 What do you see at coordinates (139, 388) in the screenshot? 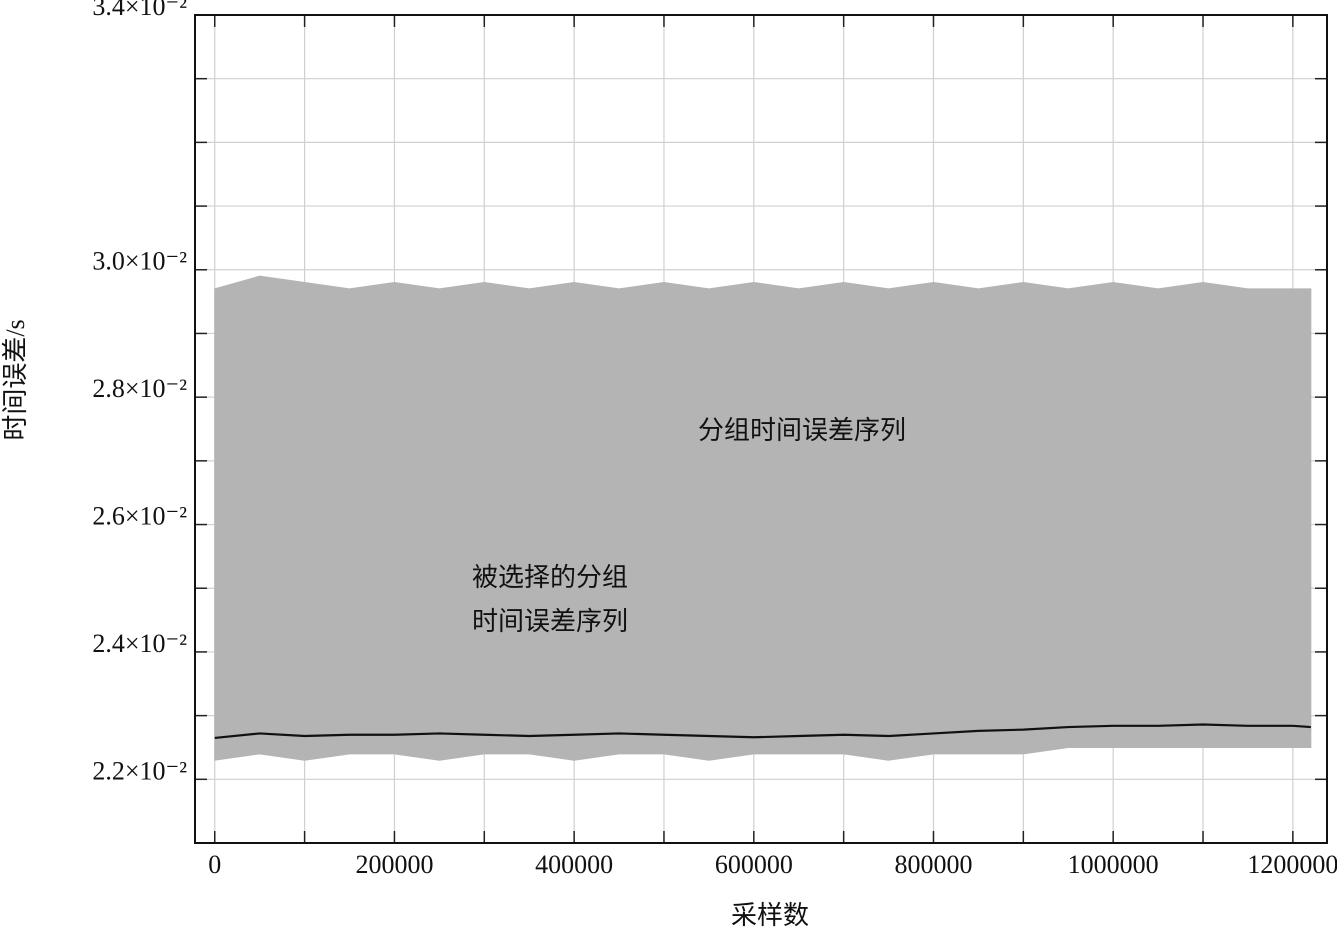
I see `y-tick-label: 2.8×10⁻²` at bounding box center [139, 388].